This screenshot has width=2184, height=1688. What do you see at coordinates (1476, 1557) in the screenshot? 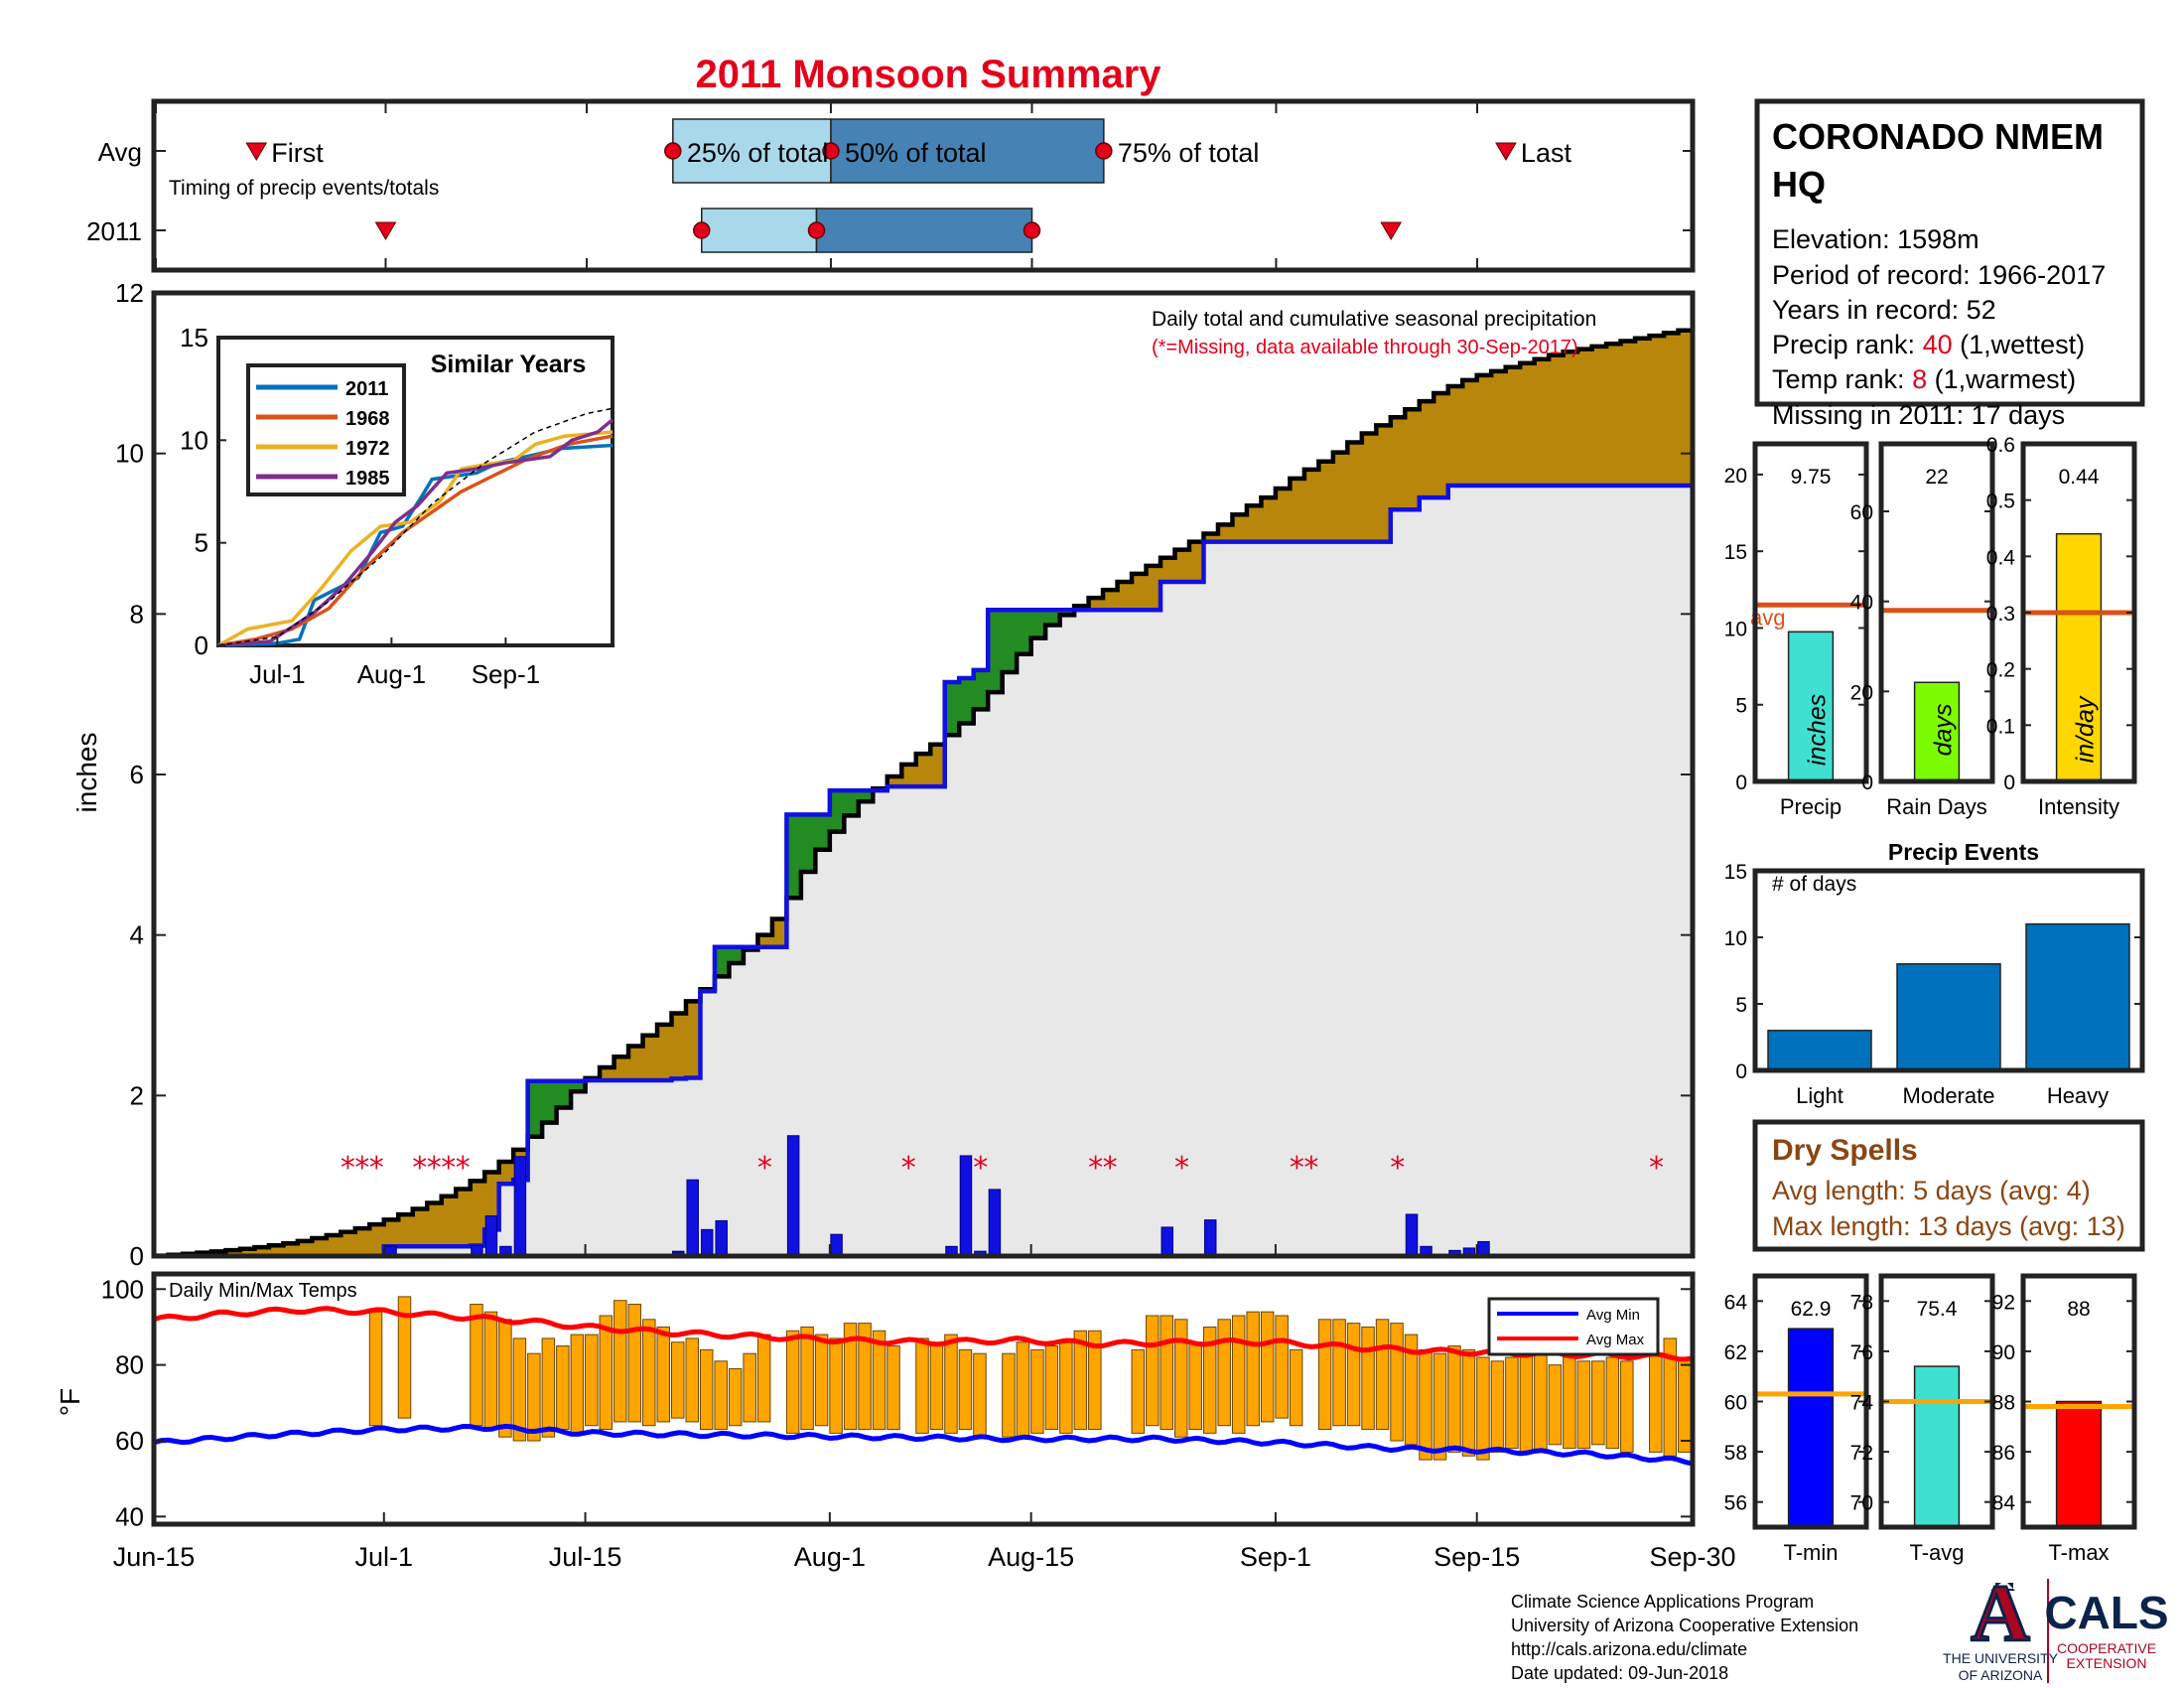
I see `main-xtick-label: Sep-15` at bounding box center [1476, 1557].